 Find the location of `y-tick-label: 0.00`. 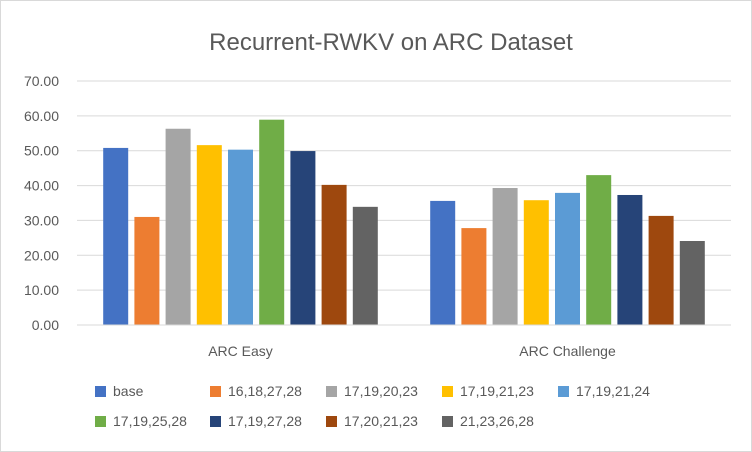

y-tick-label: 0.00 is located at coordinates (45, 325).